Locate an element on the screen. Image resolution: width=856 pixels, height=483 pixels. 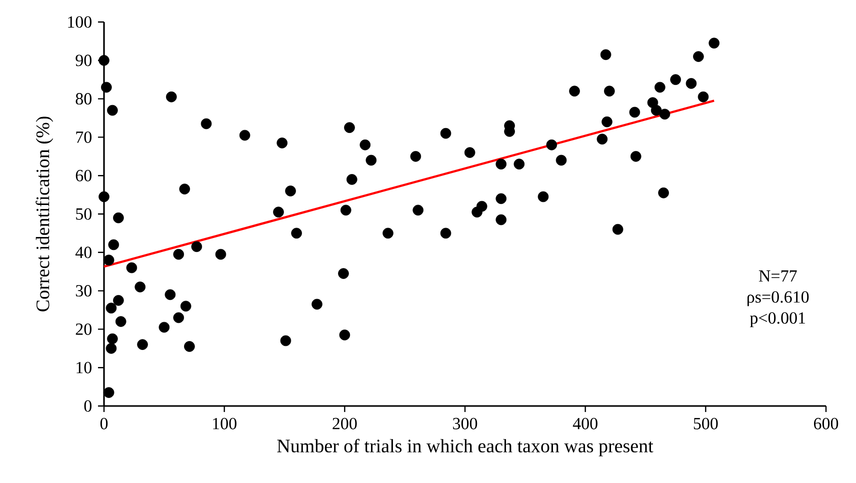
y-tick-label: 90 is located at coordinates (84, 60).